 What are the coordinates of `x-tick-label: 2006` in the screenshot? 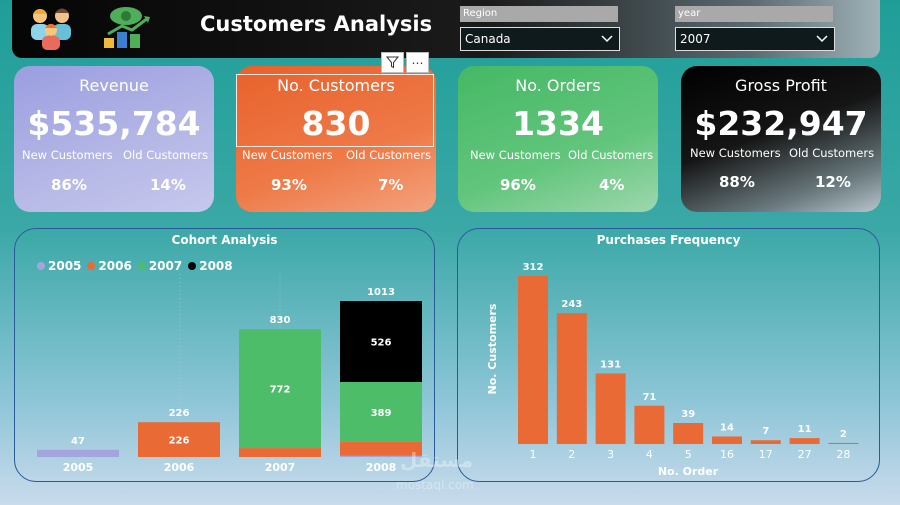 It's located at (179, 467).